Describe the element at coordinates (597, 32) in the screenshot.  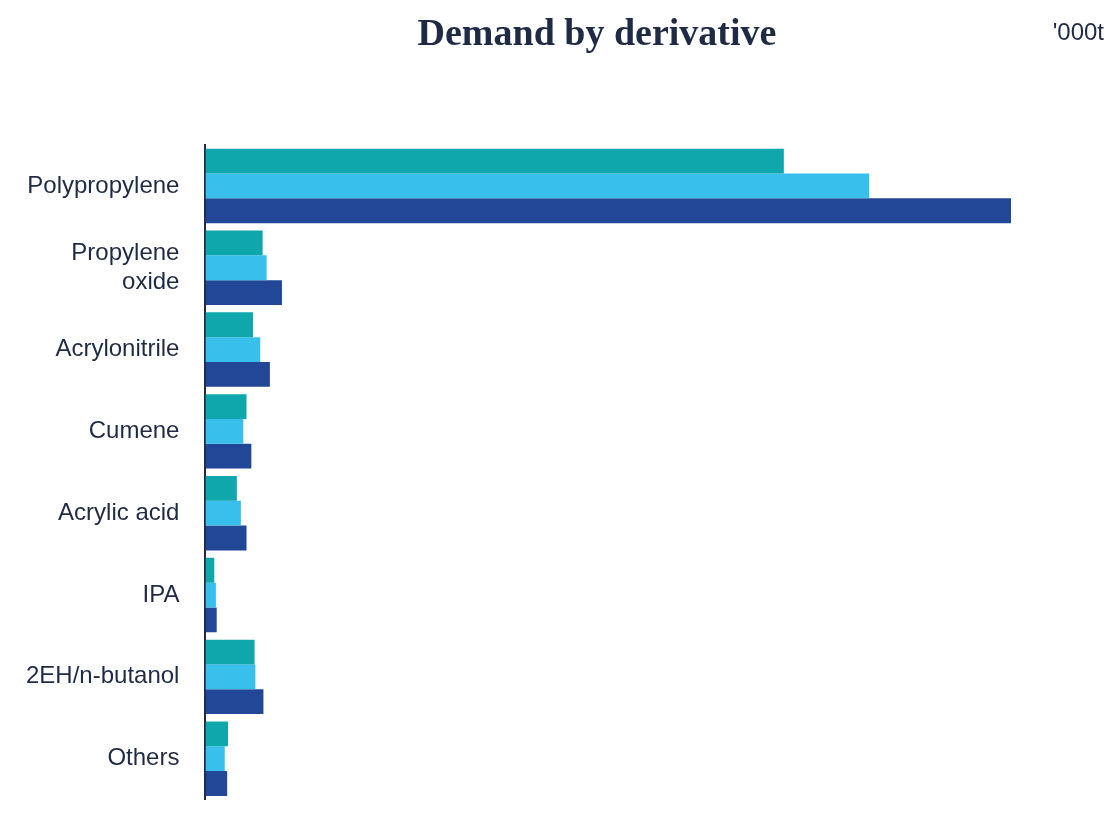
I see `chart-title: Demand by derivative` at that location.